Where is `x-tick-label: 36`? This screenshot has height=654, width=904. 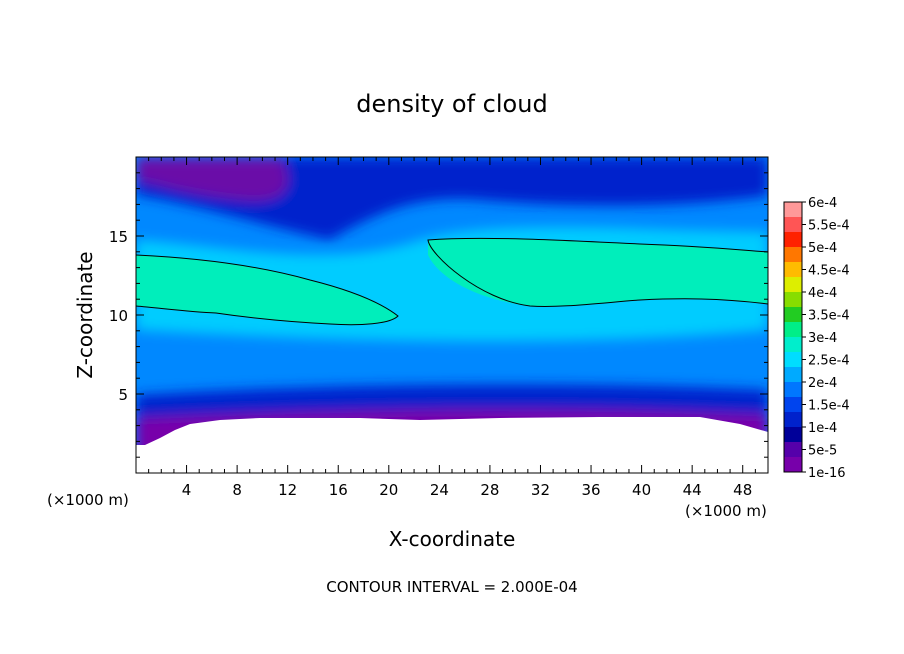
x-tick-label: 36 is located at coordinates (590, 490).